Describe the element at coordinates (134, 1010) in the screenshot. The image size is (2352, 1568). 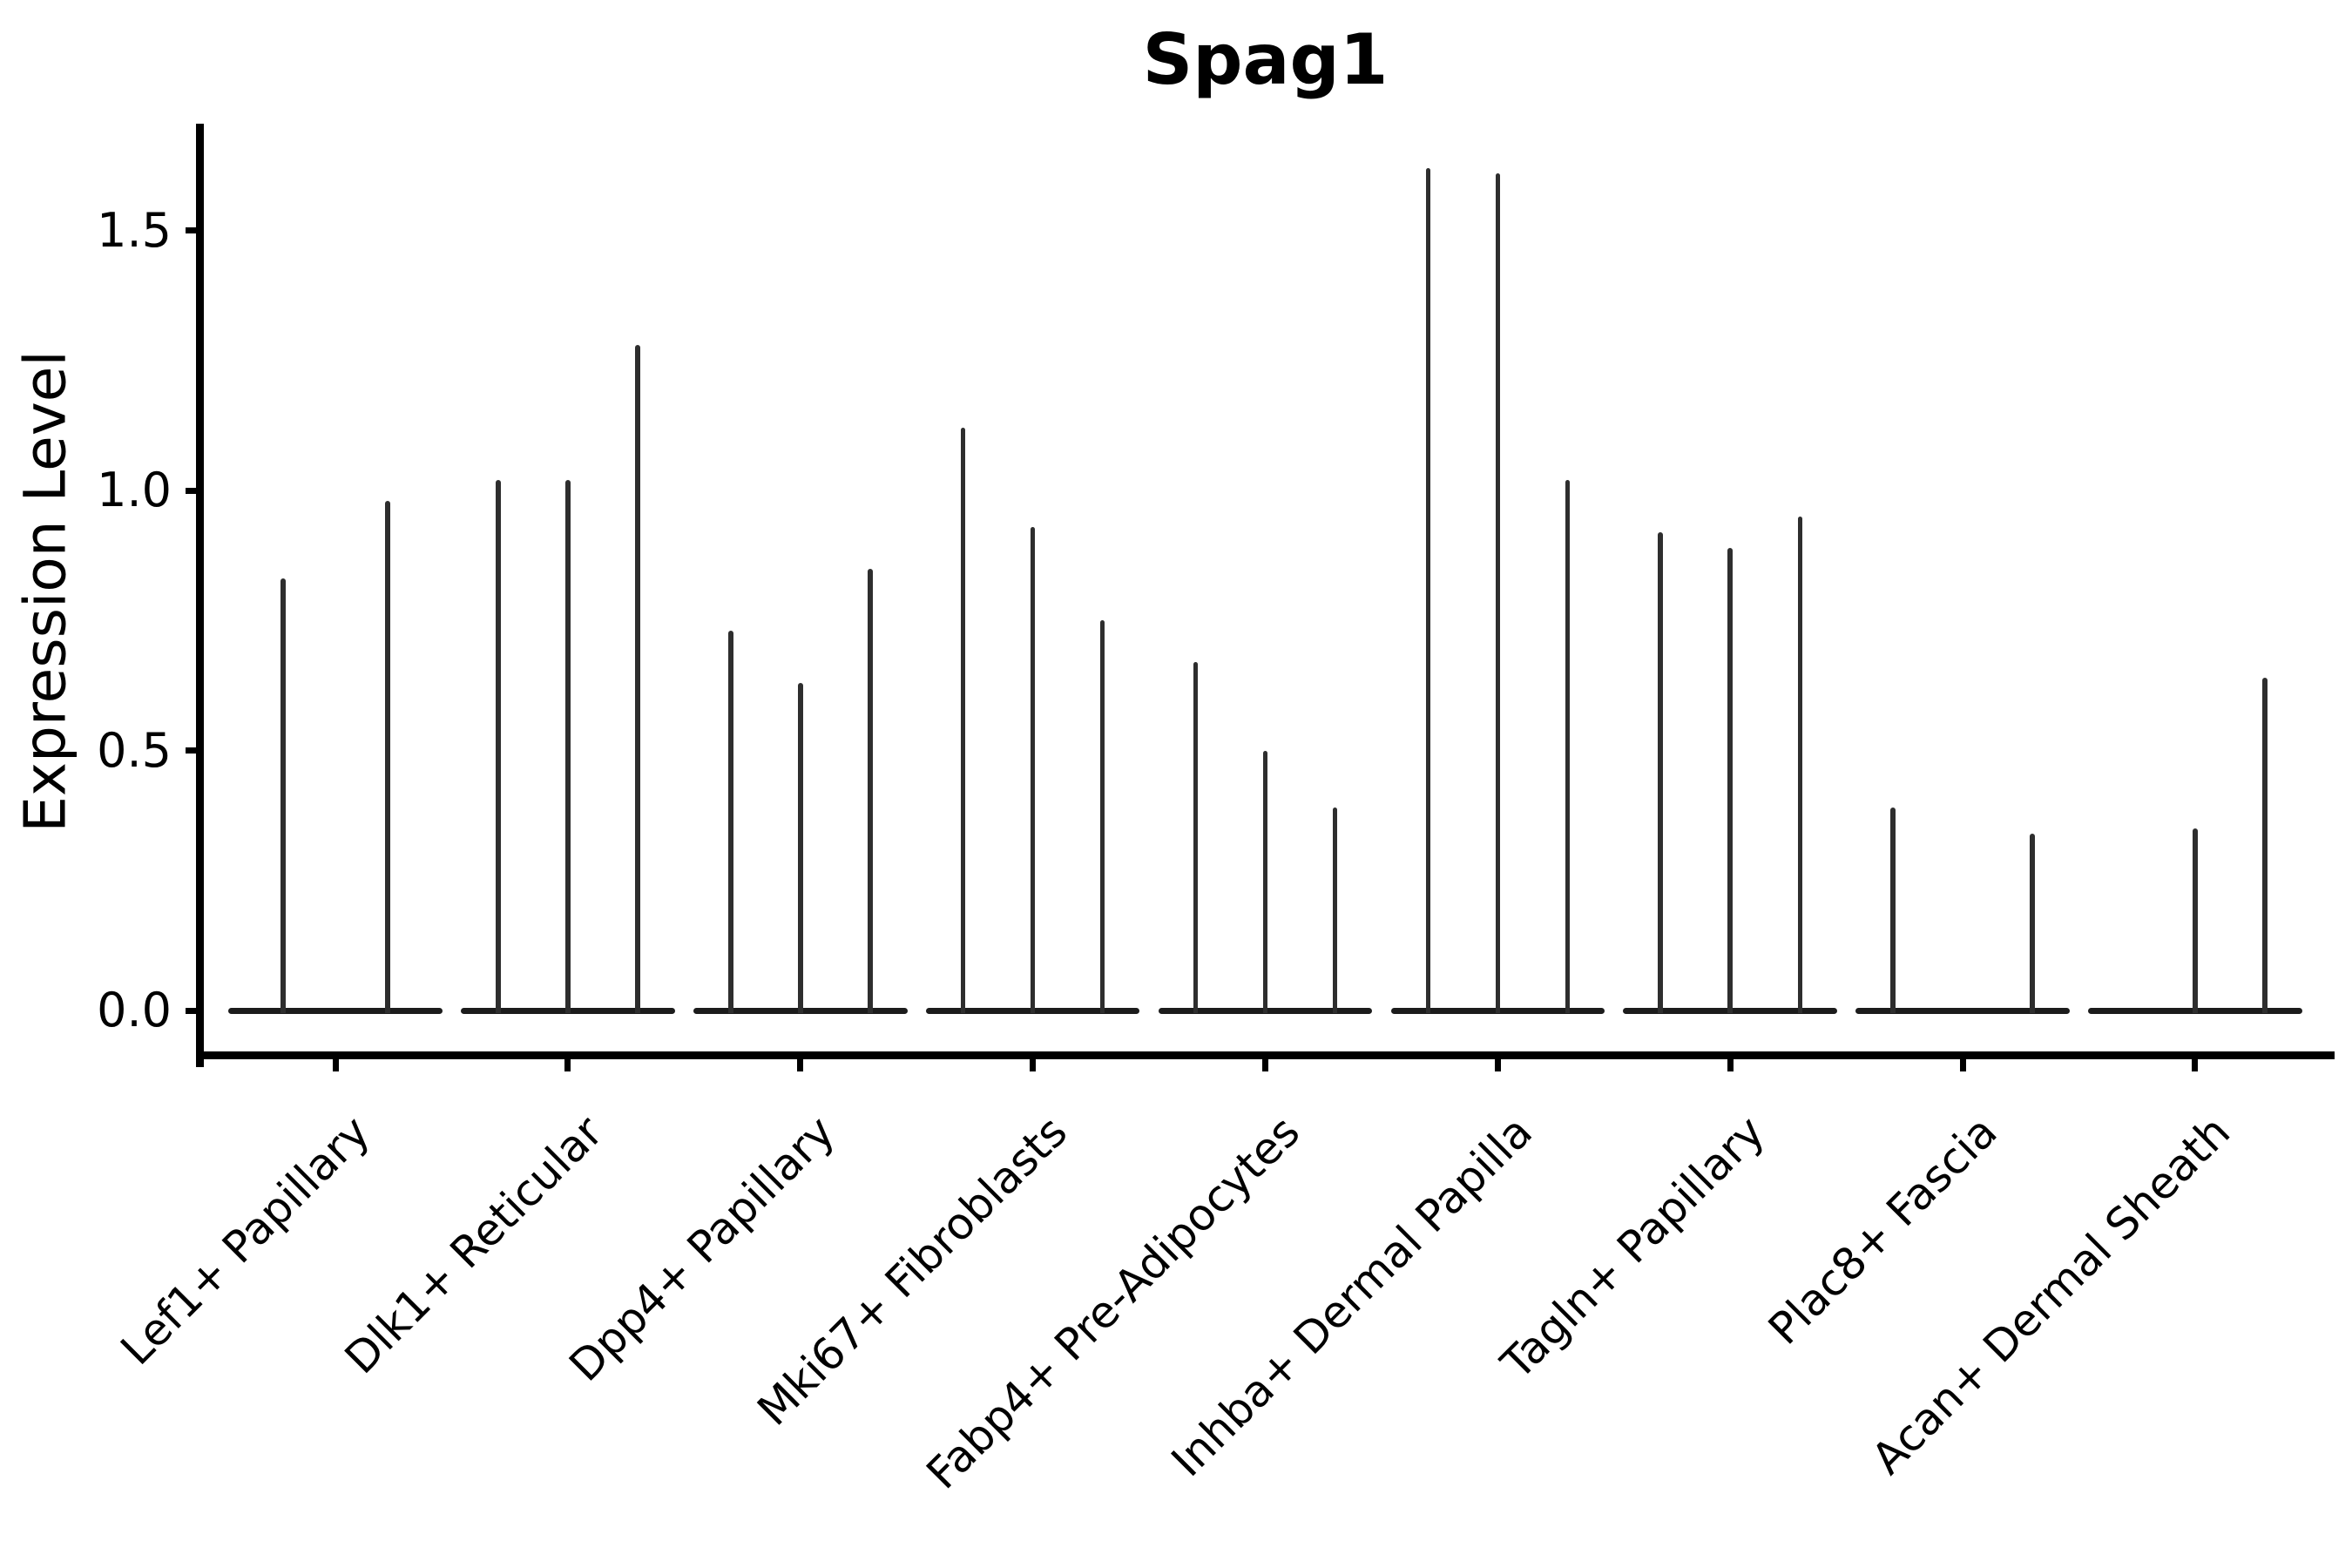
I see `y-tick-label: 0.0` at that location.